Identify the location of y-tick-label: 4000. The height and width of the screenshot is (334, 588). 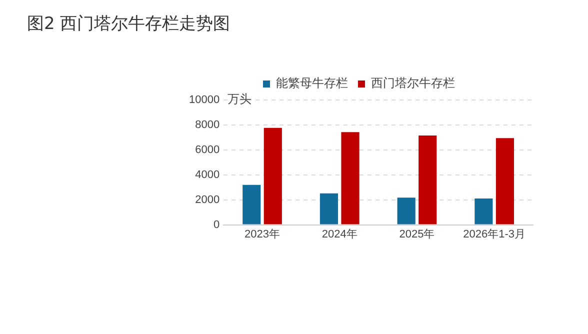
(207, 174).